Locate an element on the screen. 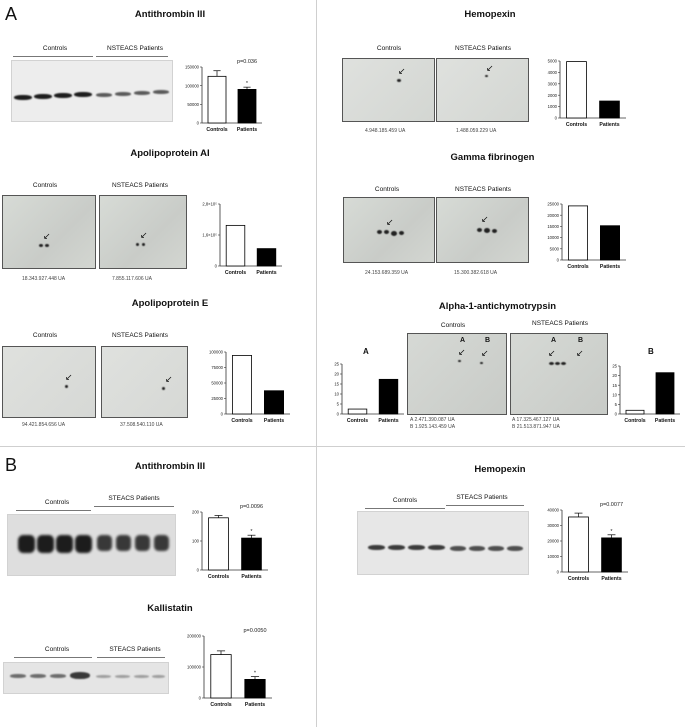 This screenshot has height=727, width=685. subchart-label-a: A is located at coordinates (366, 351).